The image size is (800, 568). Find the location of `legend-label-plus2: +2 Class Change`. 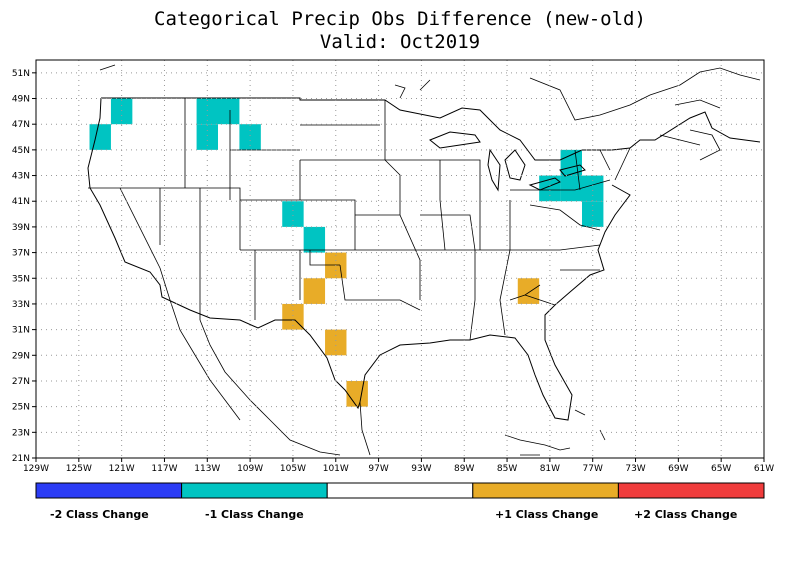

legend-label-plus2: +2 Class Change is located at coordinates (686, 514).